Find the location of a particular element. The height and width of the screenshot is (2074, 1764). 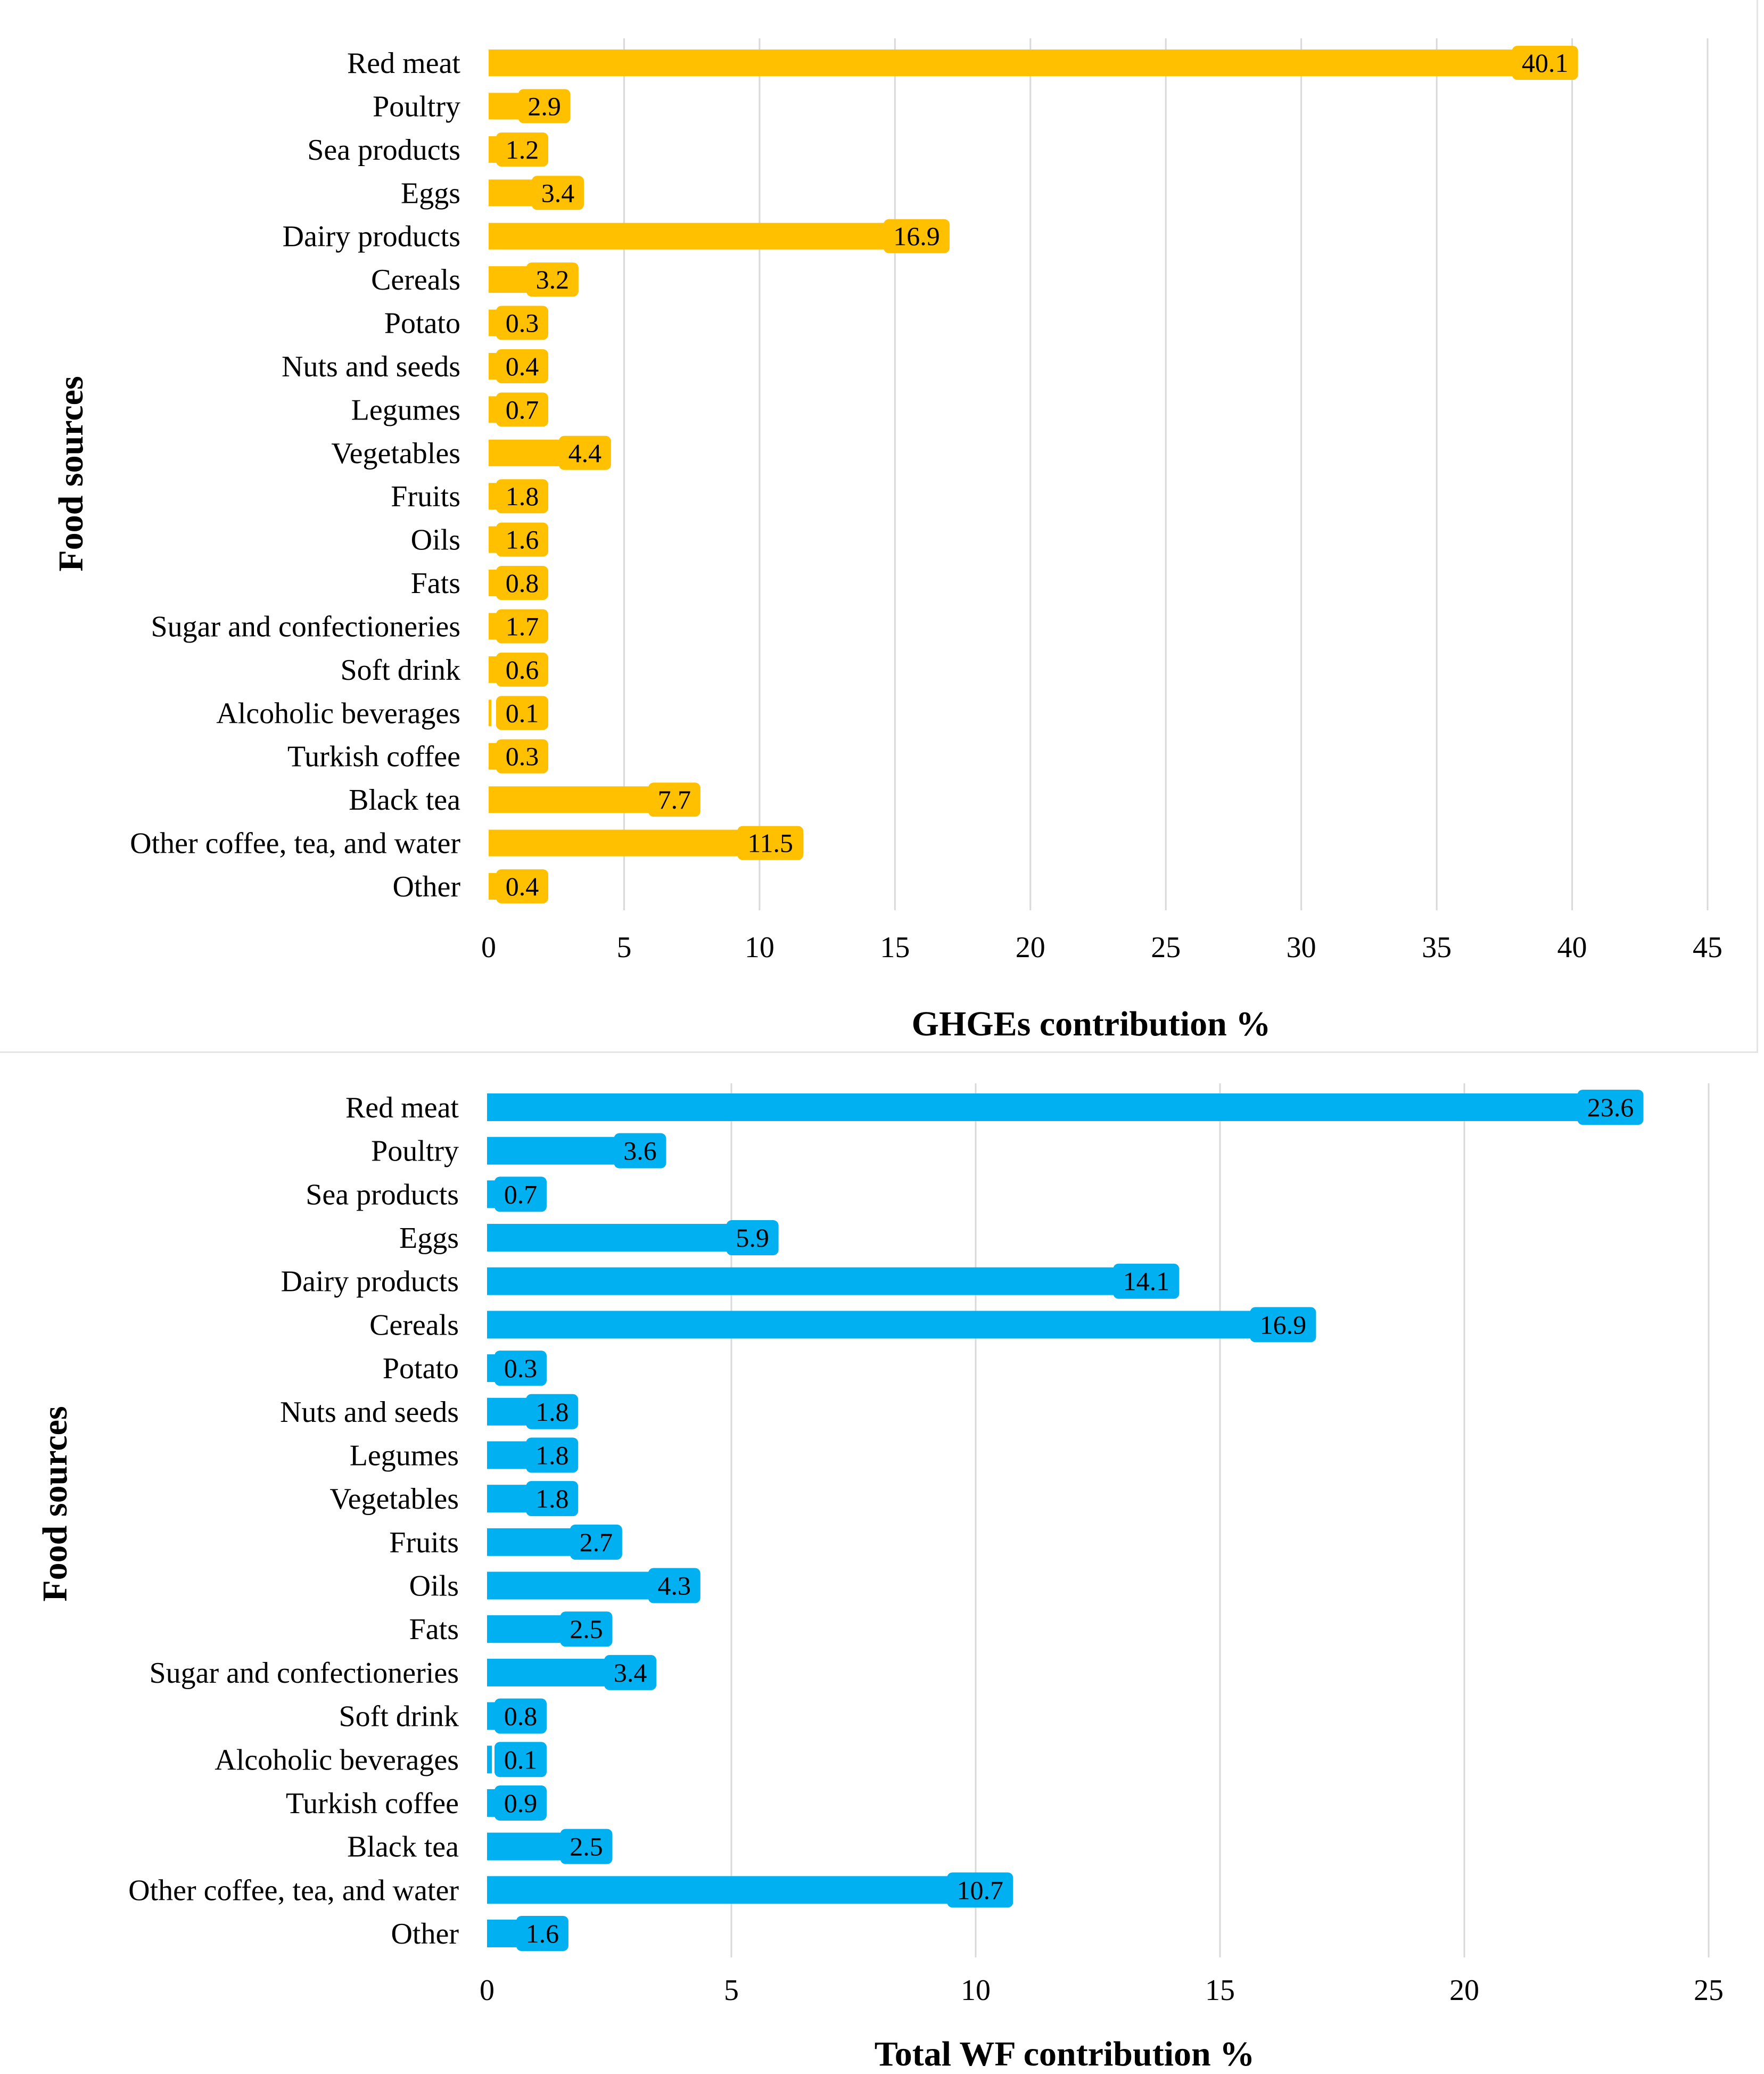

data-label: 0.9 is located at coordinates (521, 1803).